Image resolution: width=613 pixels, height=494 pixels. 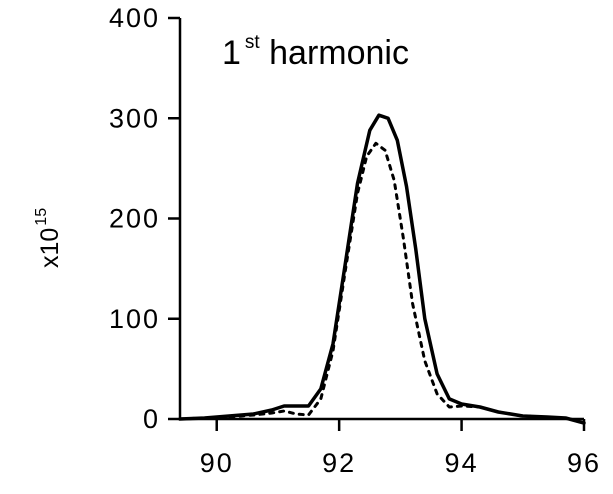 I want to click on y-ticks: 0 100 200 300 400, so click(x=144, y=218).